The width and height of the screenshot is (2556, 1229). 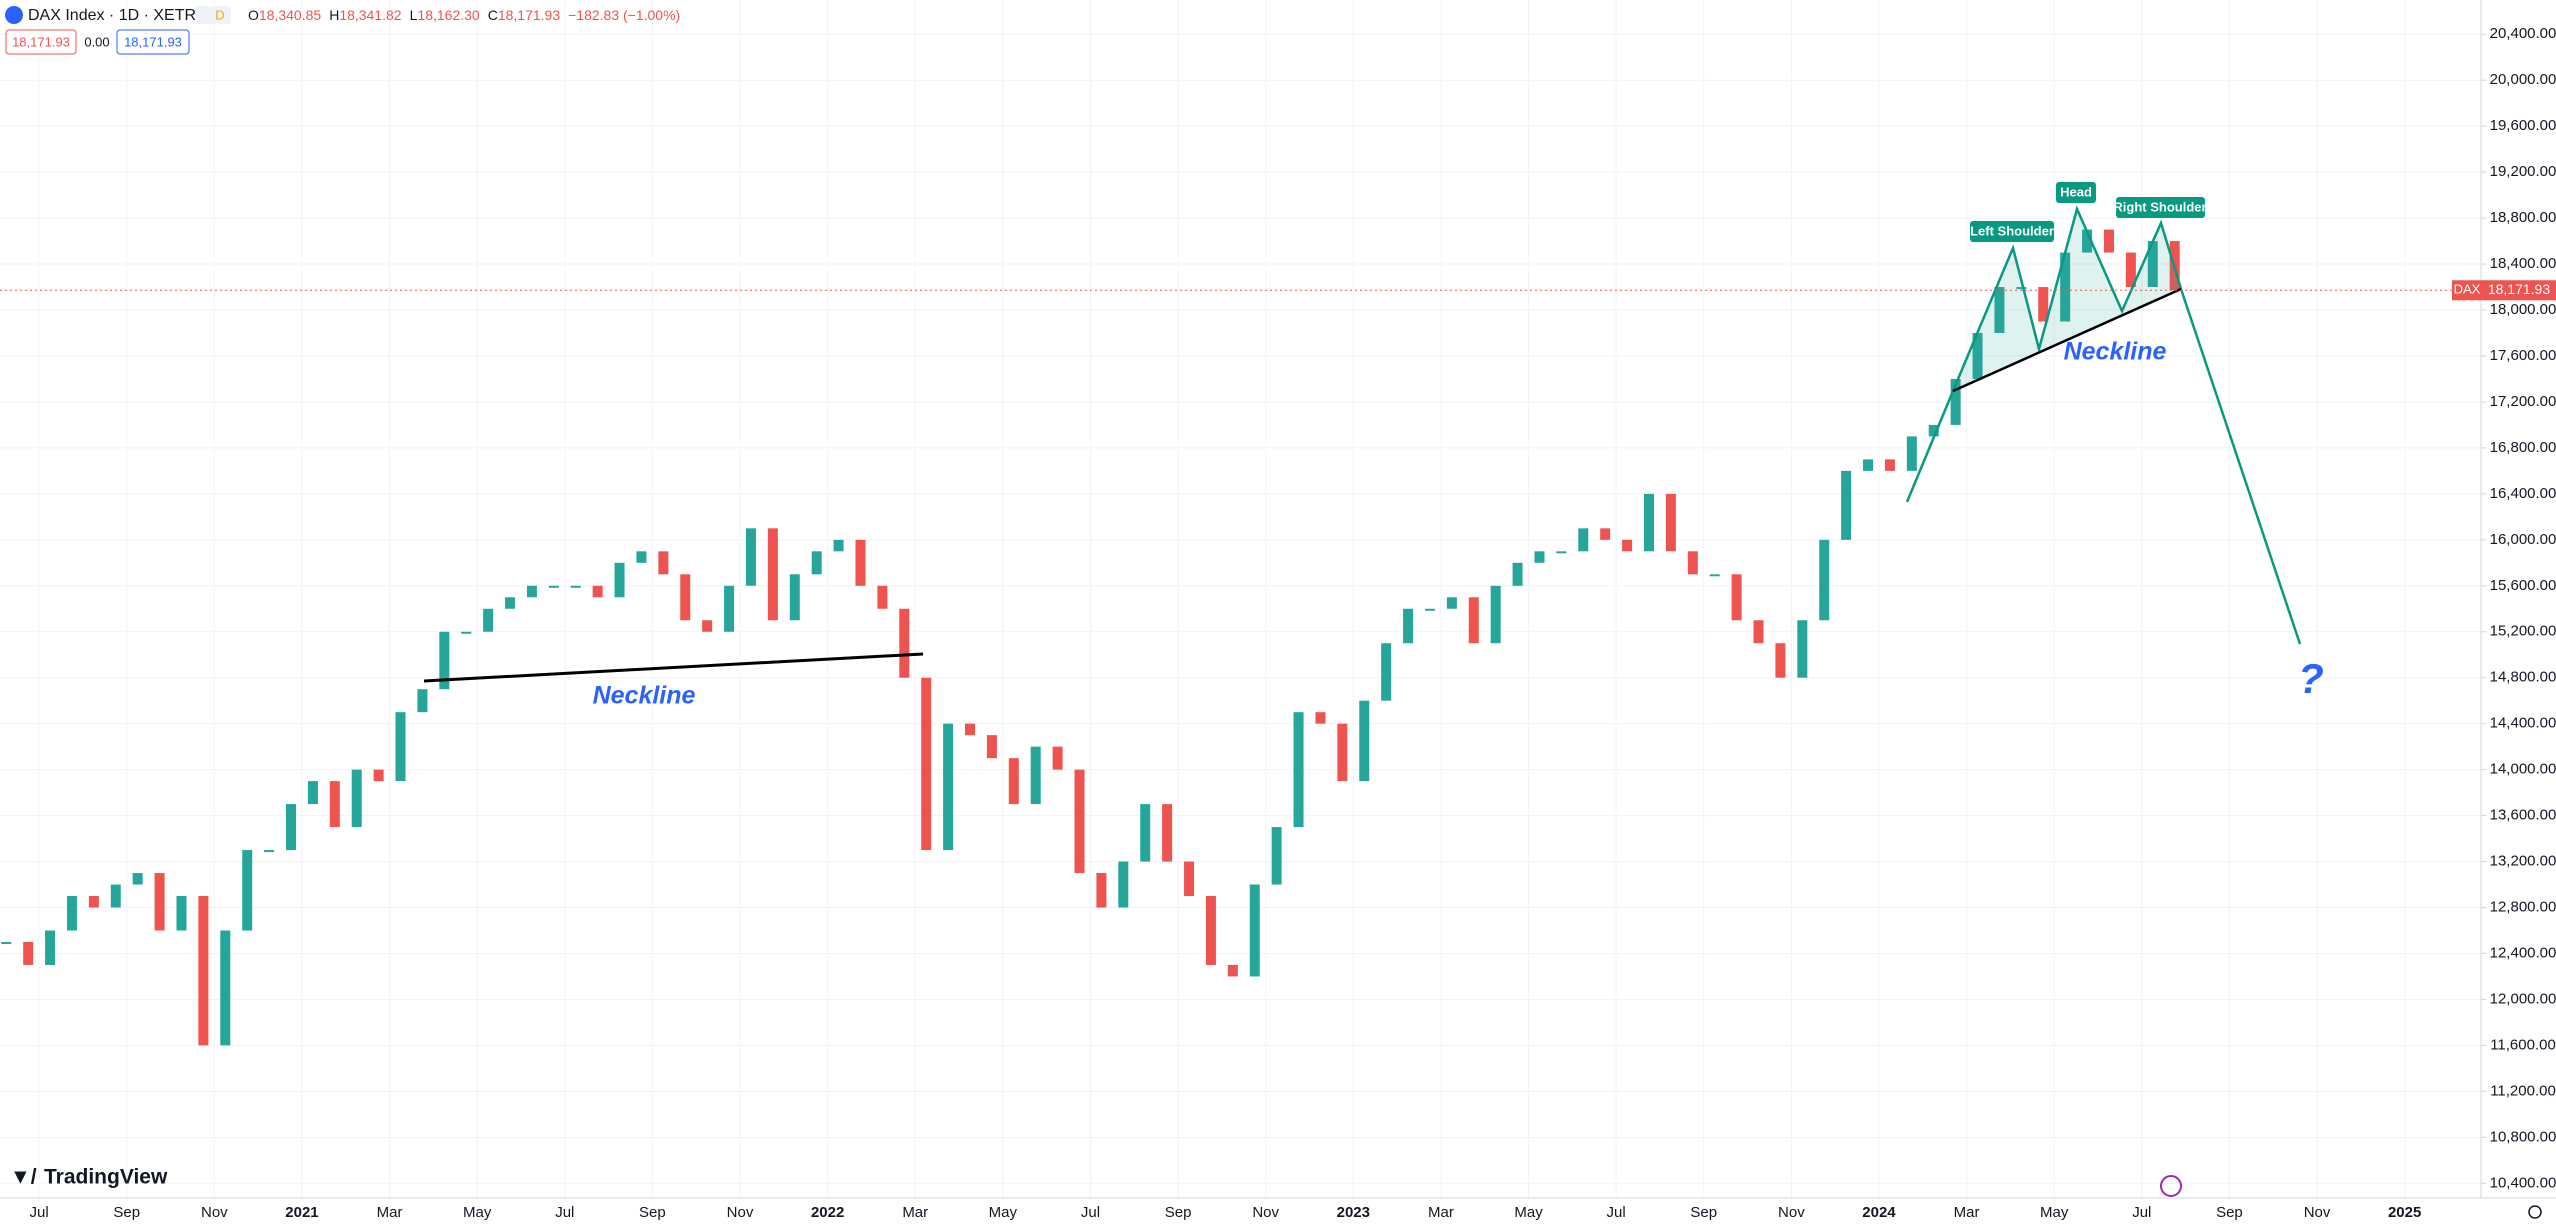 What do you see at coordinates (213, 15) in the screenshot?
I see `badge` at bounding box center [213, 15].